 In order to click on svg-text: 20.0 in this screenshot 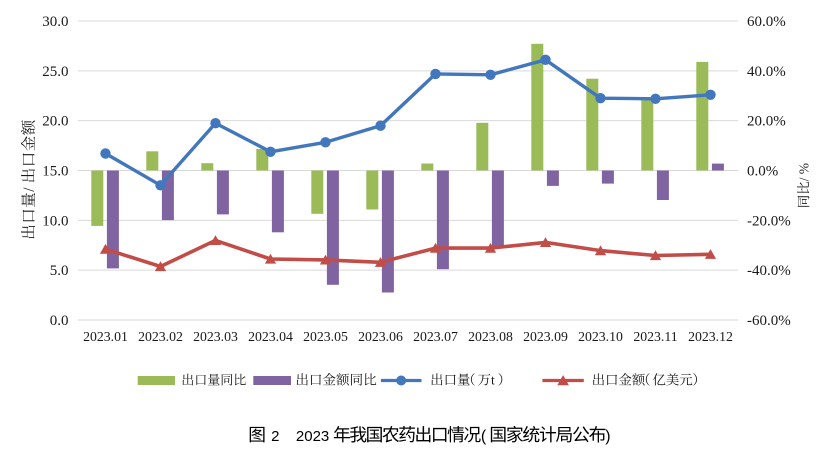, I will do `click(55, 122)`.